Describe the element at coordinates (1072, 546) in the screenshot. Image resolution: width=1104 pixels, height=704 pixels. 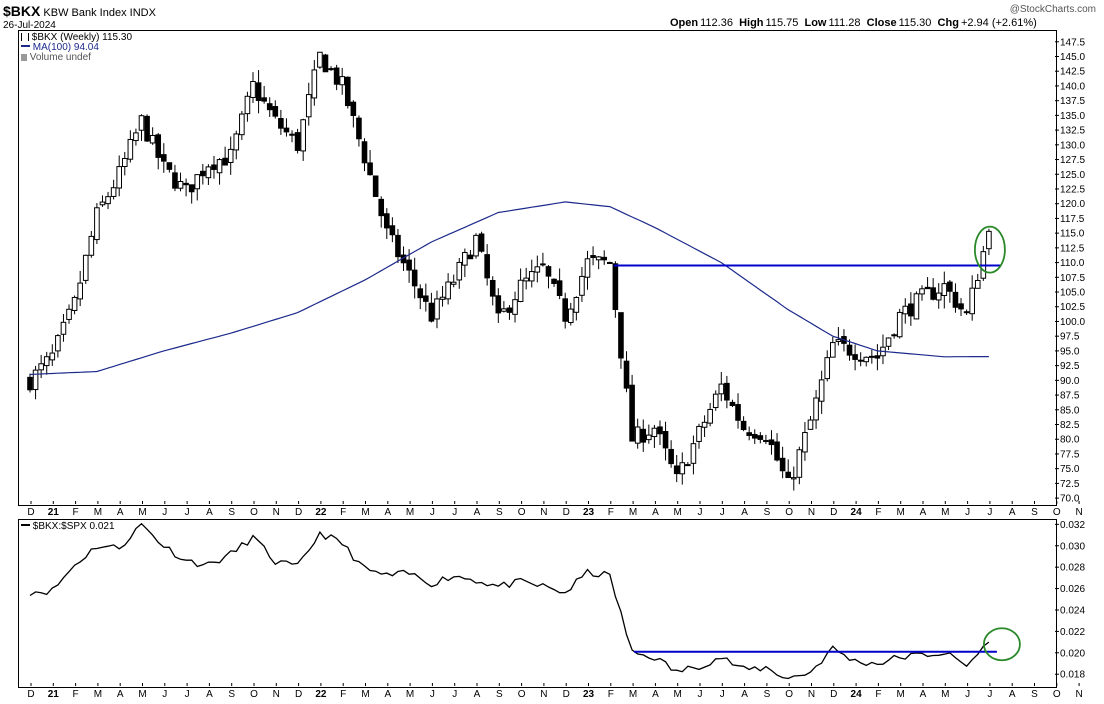
I see `ratio-y-tick-label: 0.030` at that location.